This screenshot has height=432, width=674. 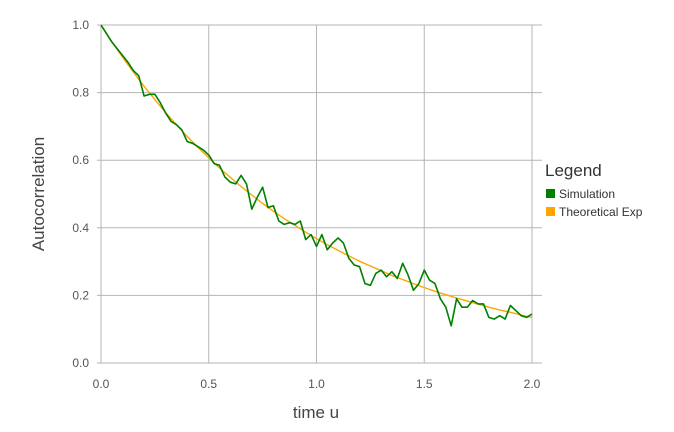 I want to click on x-tick-label: 1.5, so click(x=424, y=384).